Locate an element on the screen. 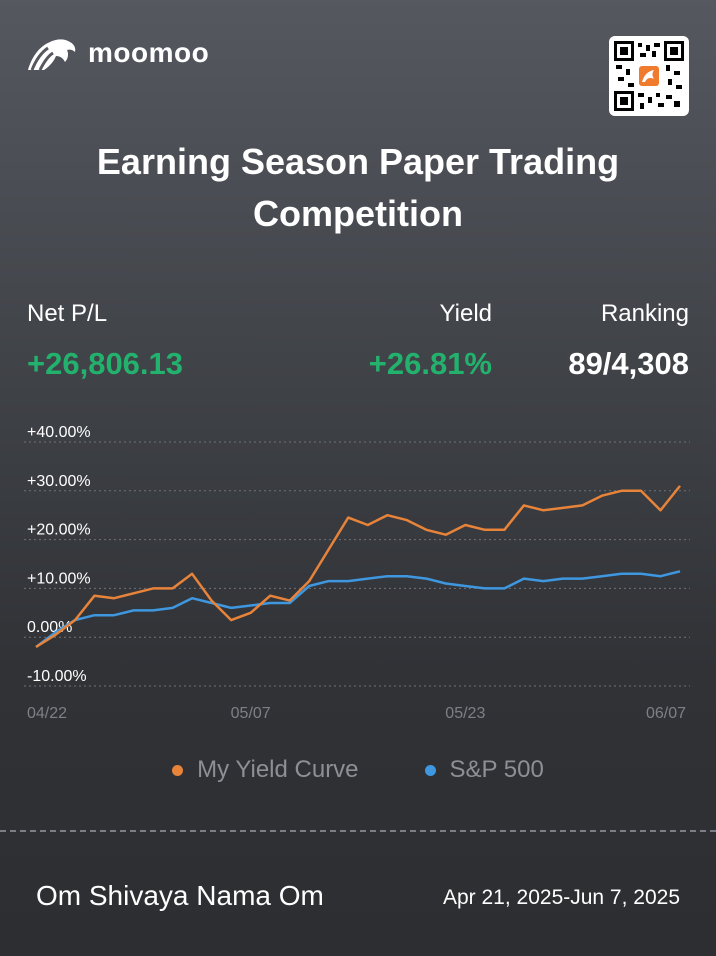 The height and width of the screenshot is (956, 716). qr-code is located at coordinates (649, 76).